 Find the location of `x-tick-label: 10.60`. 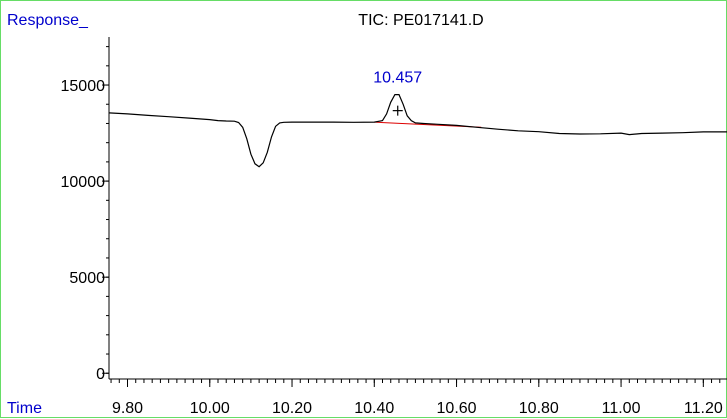

x-tick-label: 10.60 is located at coordinates (457, 408).